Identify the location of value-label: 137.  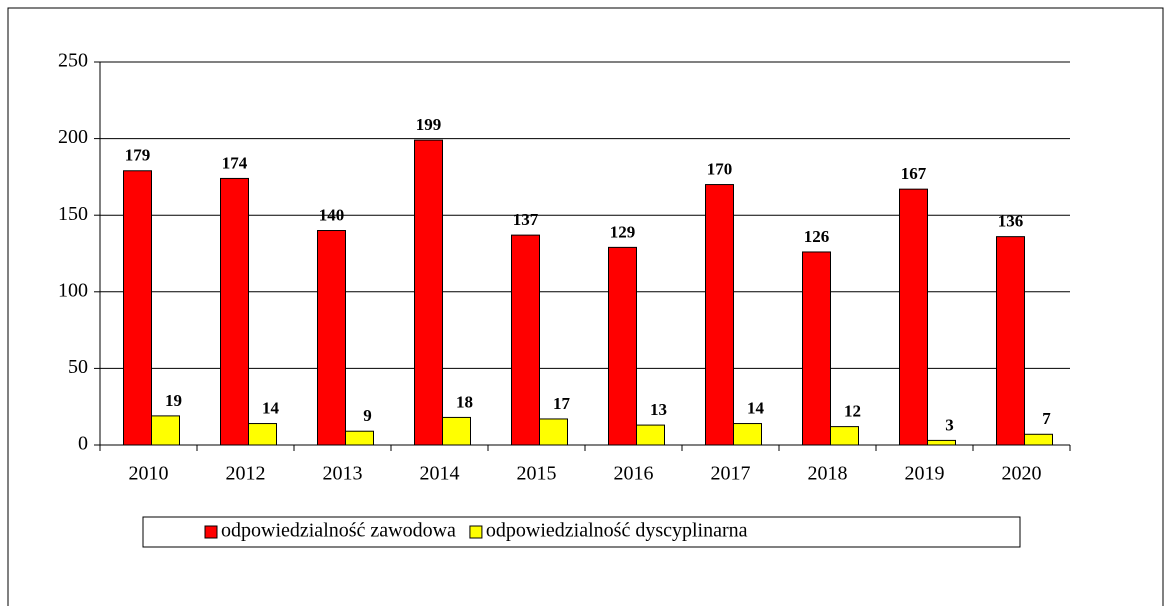
(526, 219).